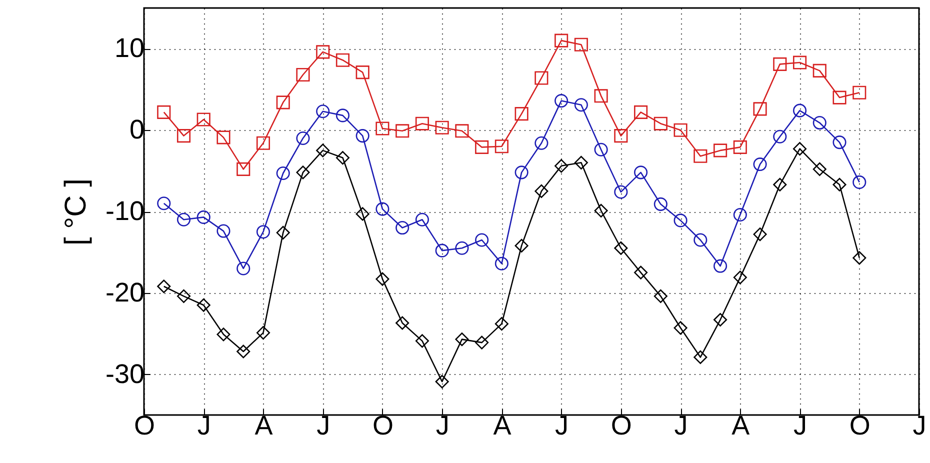 Image resolution: width=930 pixels, height=463 pixels. I want to click on y-tick-label: 10, so click(129, 48).